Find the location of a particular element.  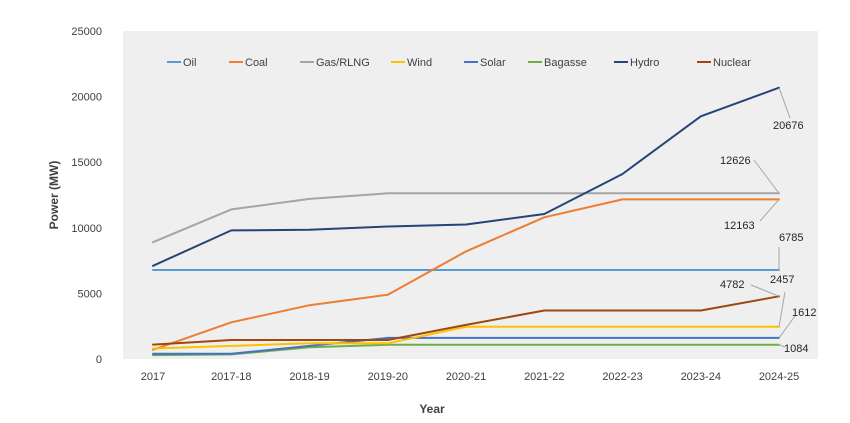

data-labels: 20676 12626 12163 6785 4782 2457 1612 1084 is located at coordinates (768, 237).